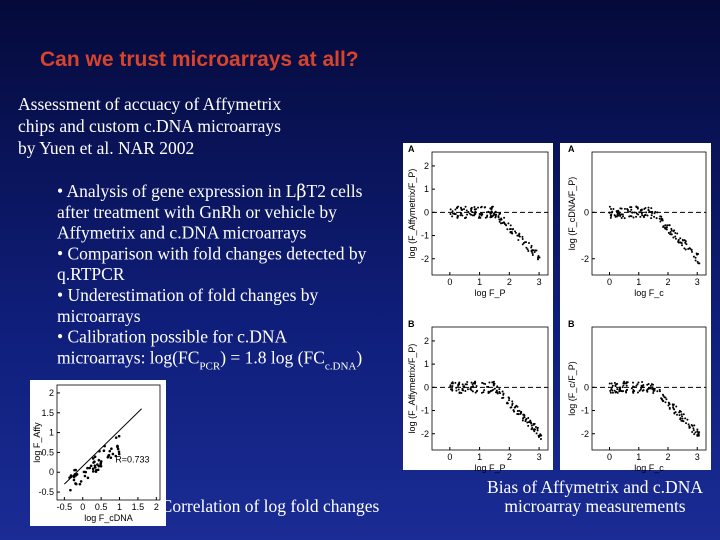 The height and width of the screenshot is (540, 720). Describe the element at coordinates (51, 433) in the screenshot. I see `y-tick-label: 1` at that location.